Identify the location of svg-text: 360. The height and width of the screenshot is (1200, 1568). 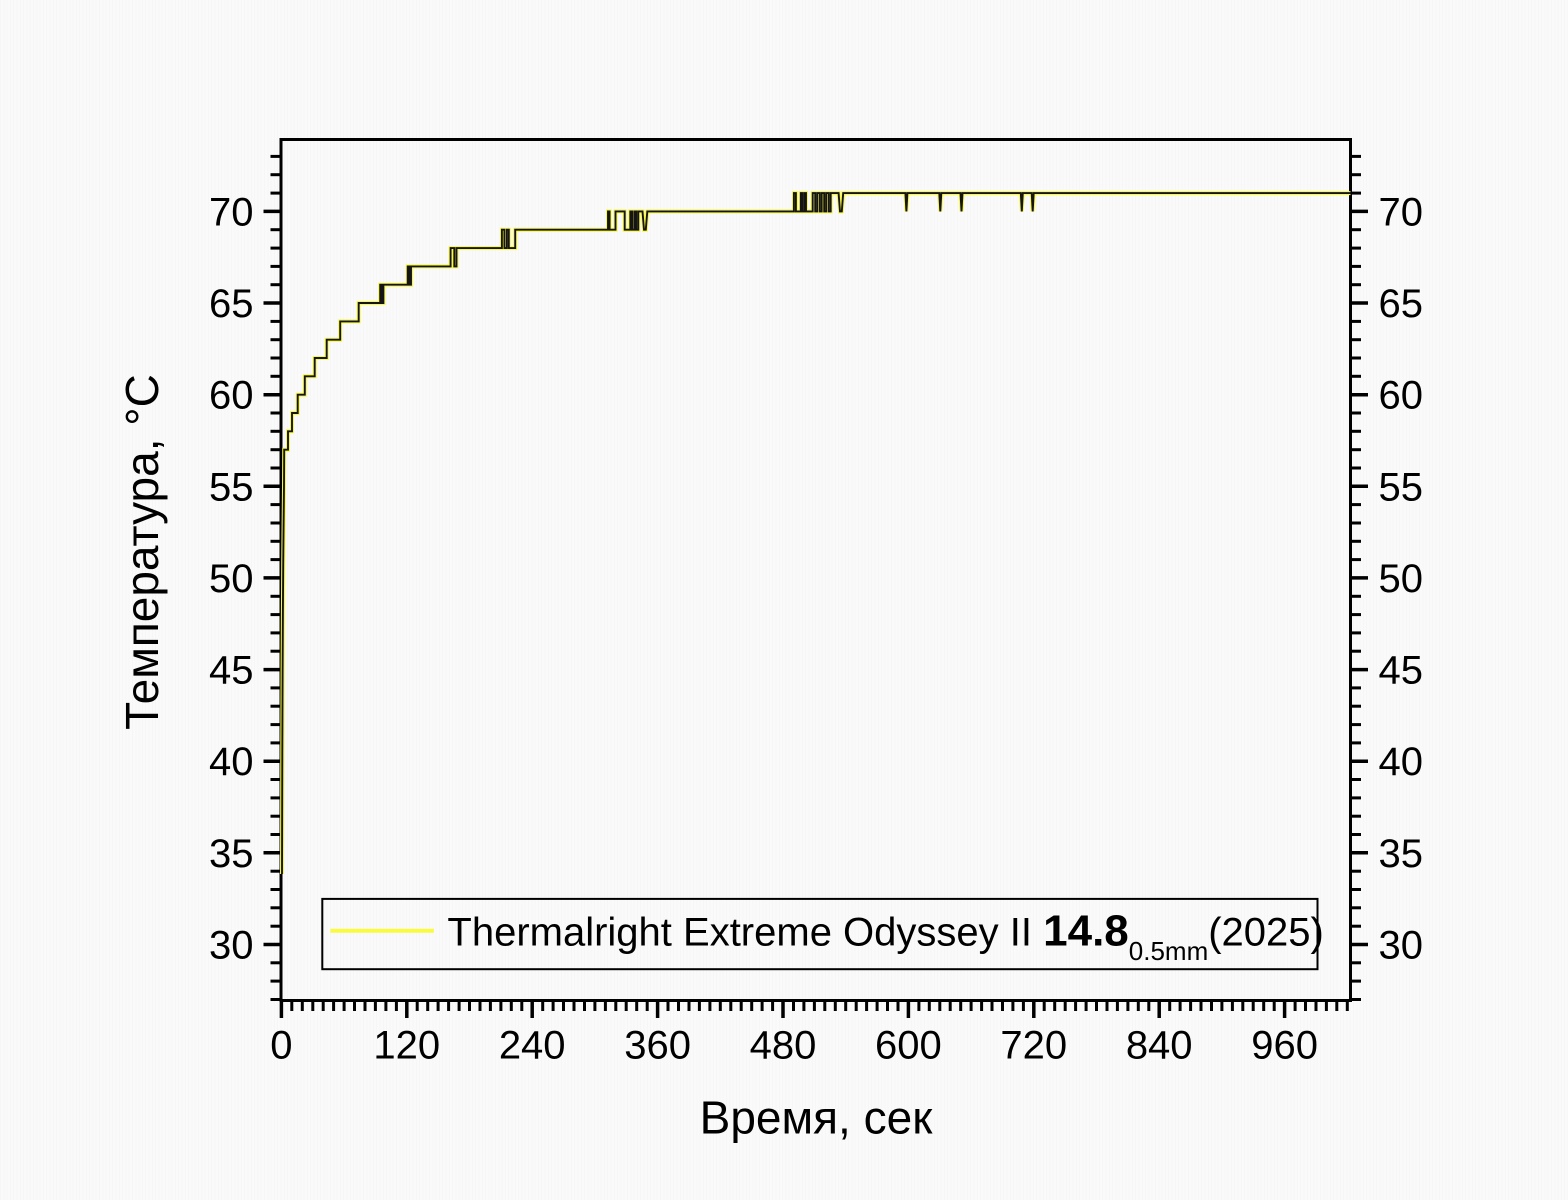
(657, 1046).